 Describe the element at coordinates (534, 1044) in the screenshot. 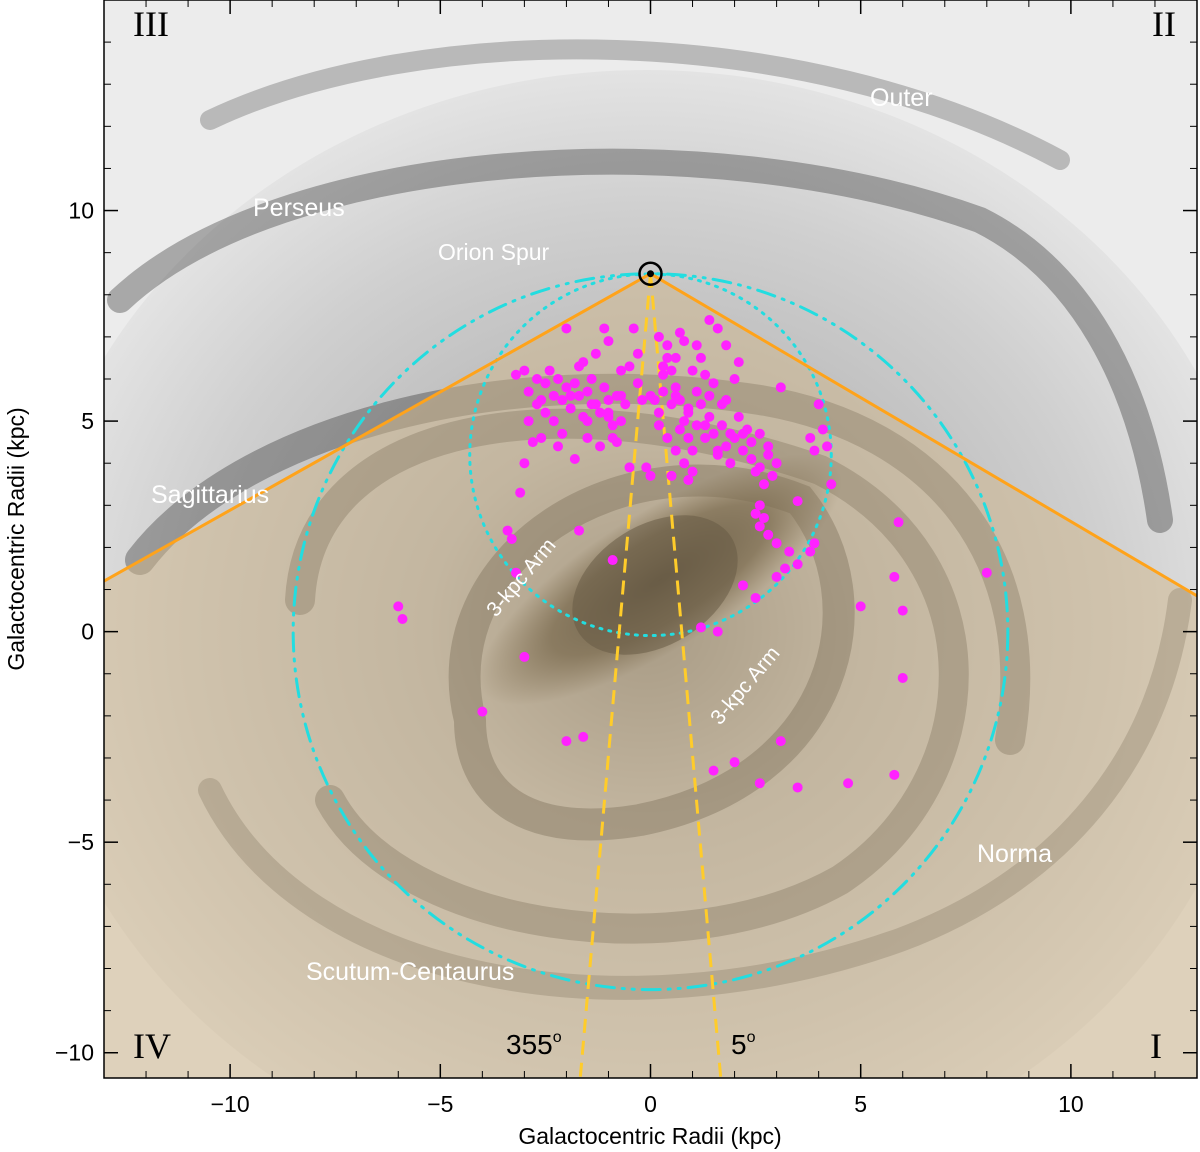

I see `angle-label-355: 355o` at that location.